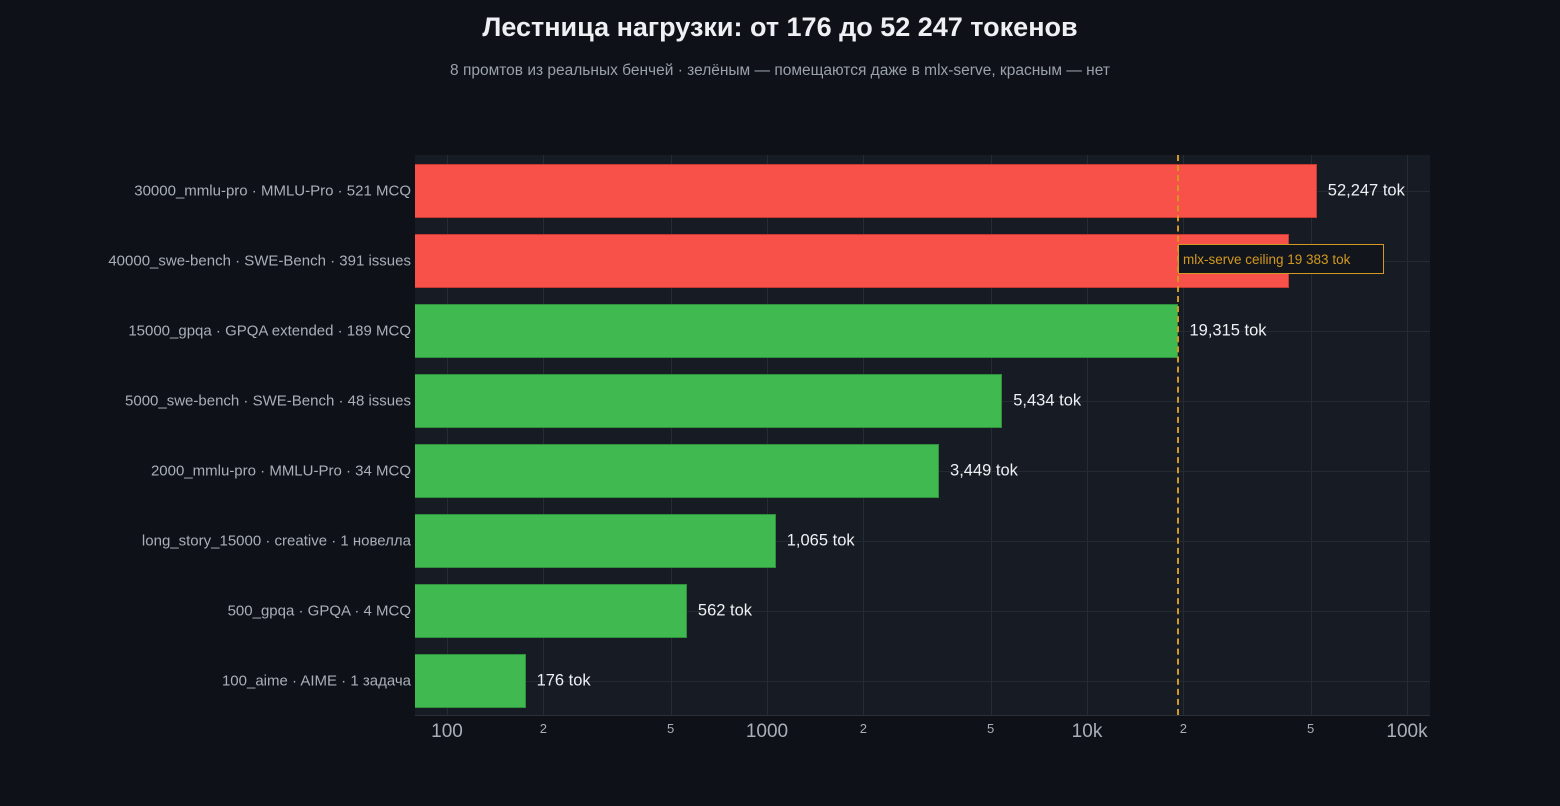  Describe the element at coordinates (984, 470) in the screenshot. I see `bar-value-label: 3,449 tok` at that location.